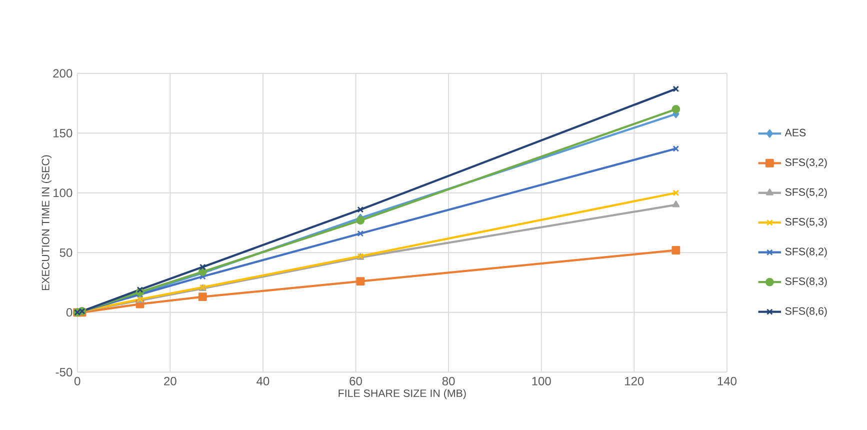  I want to click on x-tick-label: 100, so click(541, 381).